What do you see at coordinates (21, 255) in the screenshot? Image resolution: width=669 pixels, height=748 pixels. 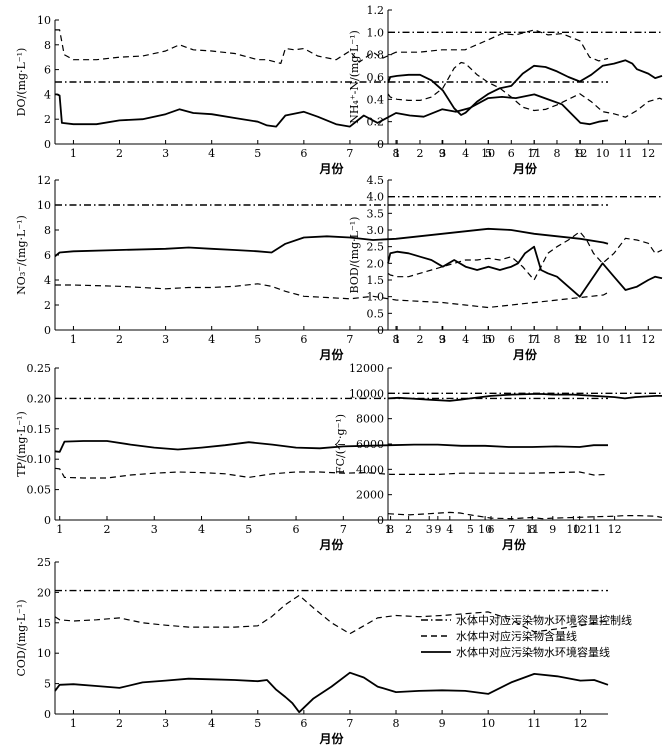 I see `y-axis-label: NO₃⁻/(mg·L⁻¹)` at bounding box center [21, 255].